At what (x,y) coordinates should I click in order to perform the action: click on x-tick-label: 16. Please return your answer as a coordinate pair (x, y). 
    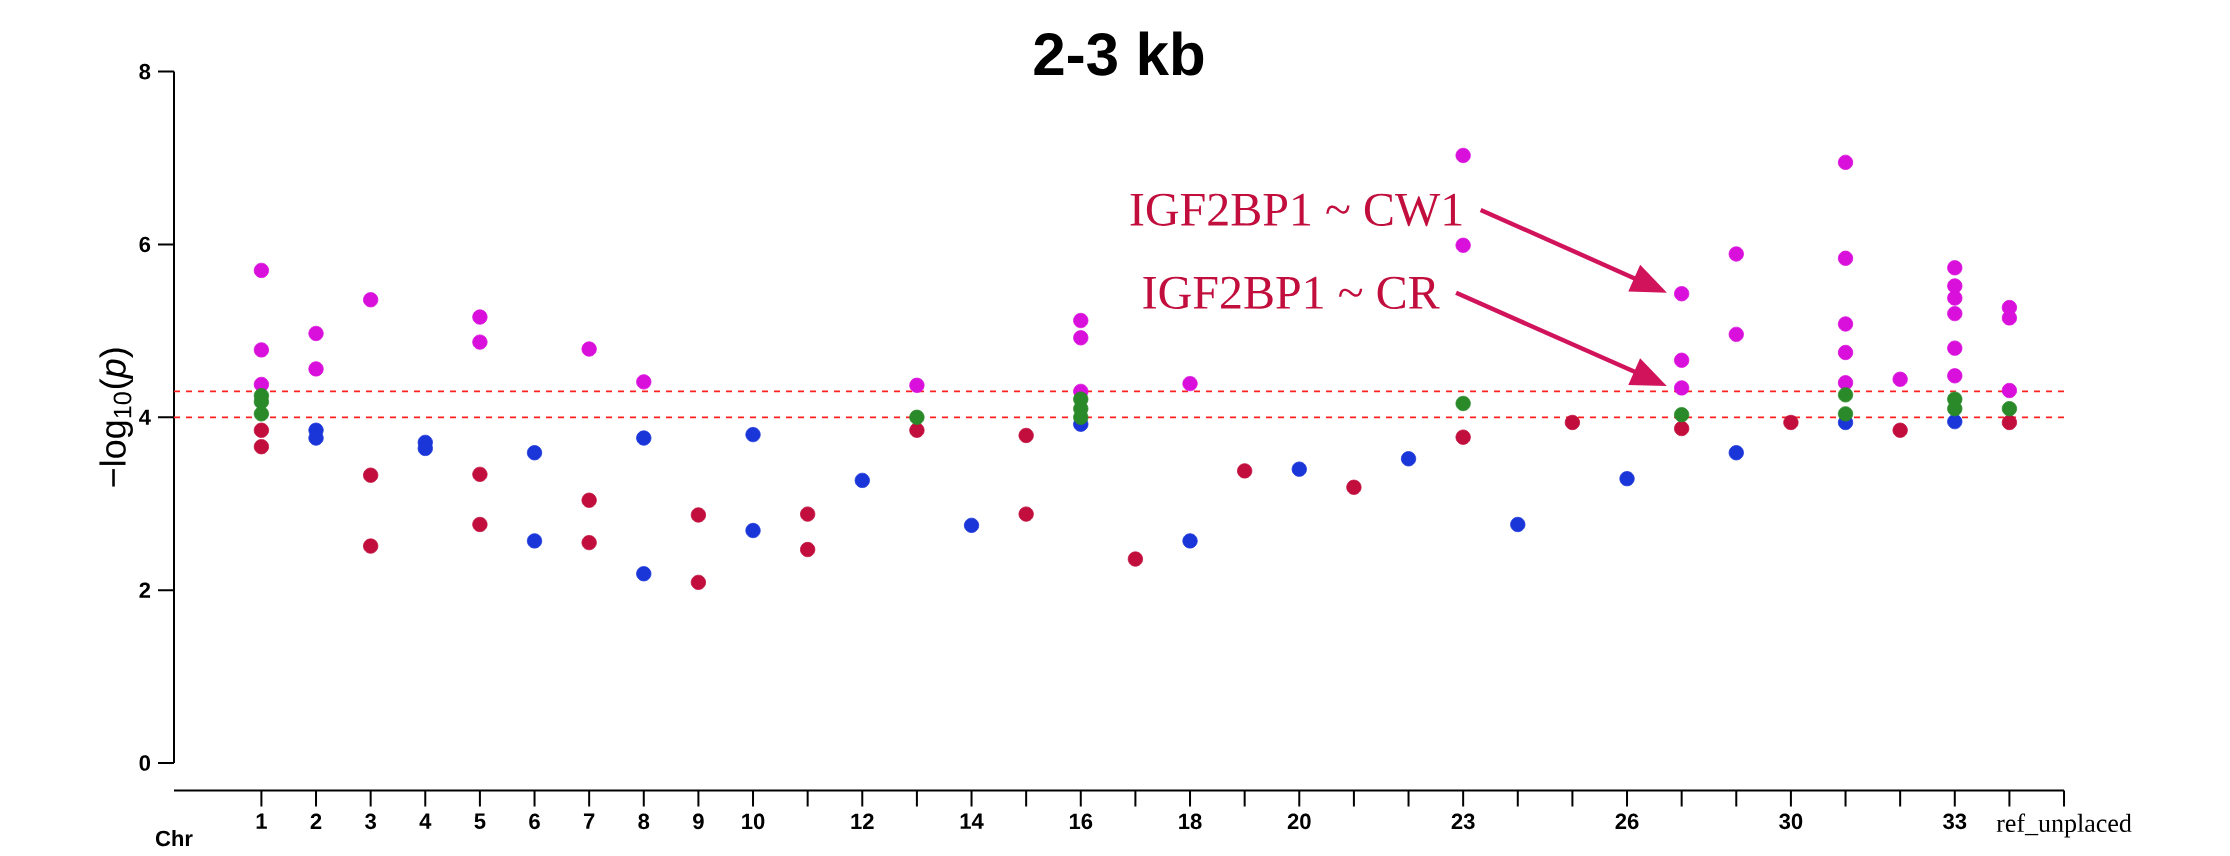
    Looking at the image, I should click on (1081, 821).